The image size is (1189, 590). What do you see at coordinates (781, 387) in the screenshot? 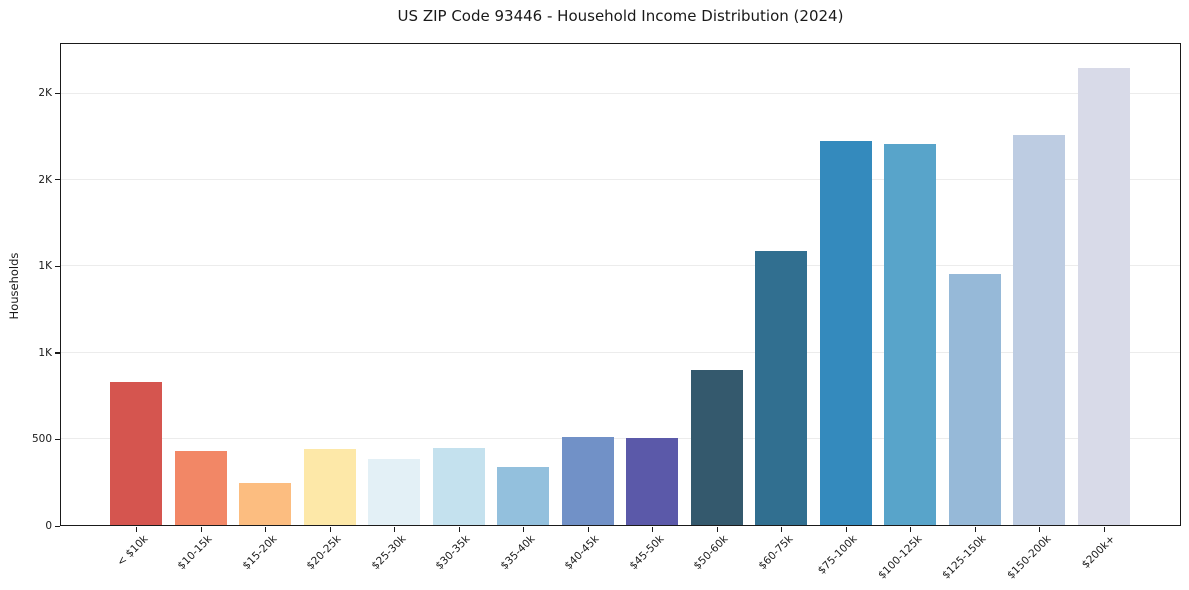
I see `bar--60-75k` at bounding box center [781, 387].